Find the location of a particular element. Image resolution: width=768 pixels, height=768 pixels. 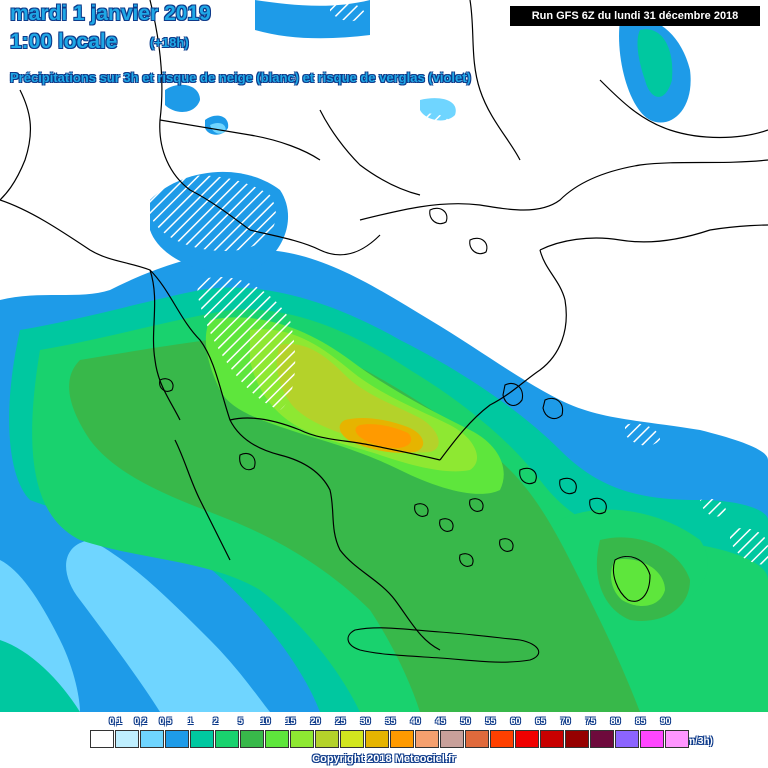

legend-tick-label: 70 is located at coordinates (565, 721).